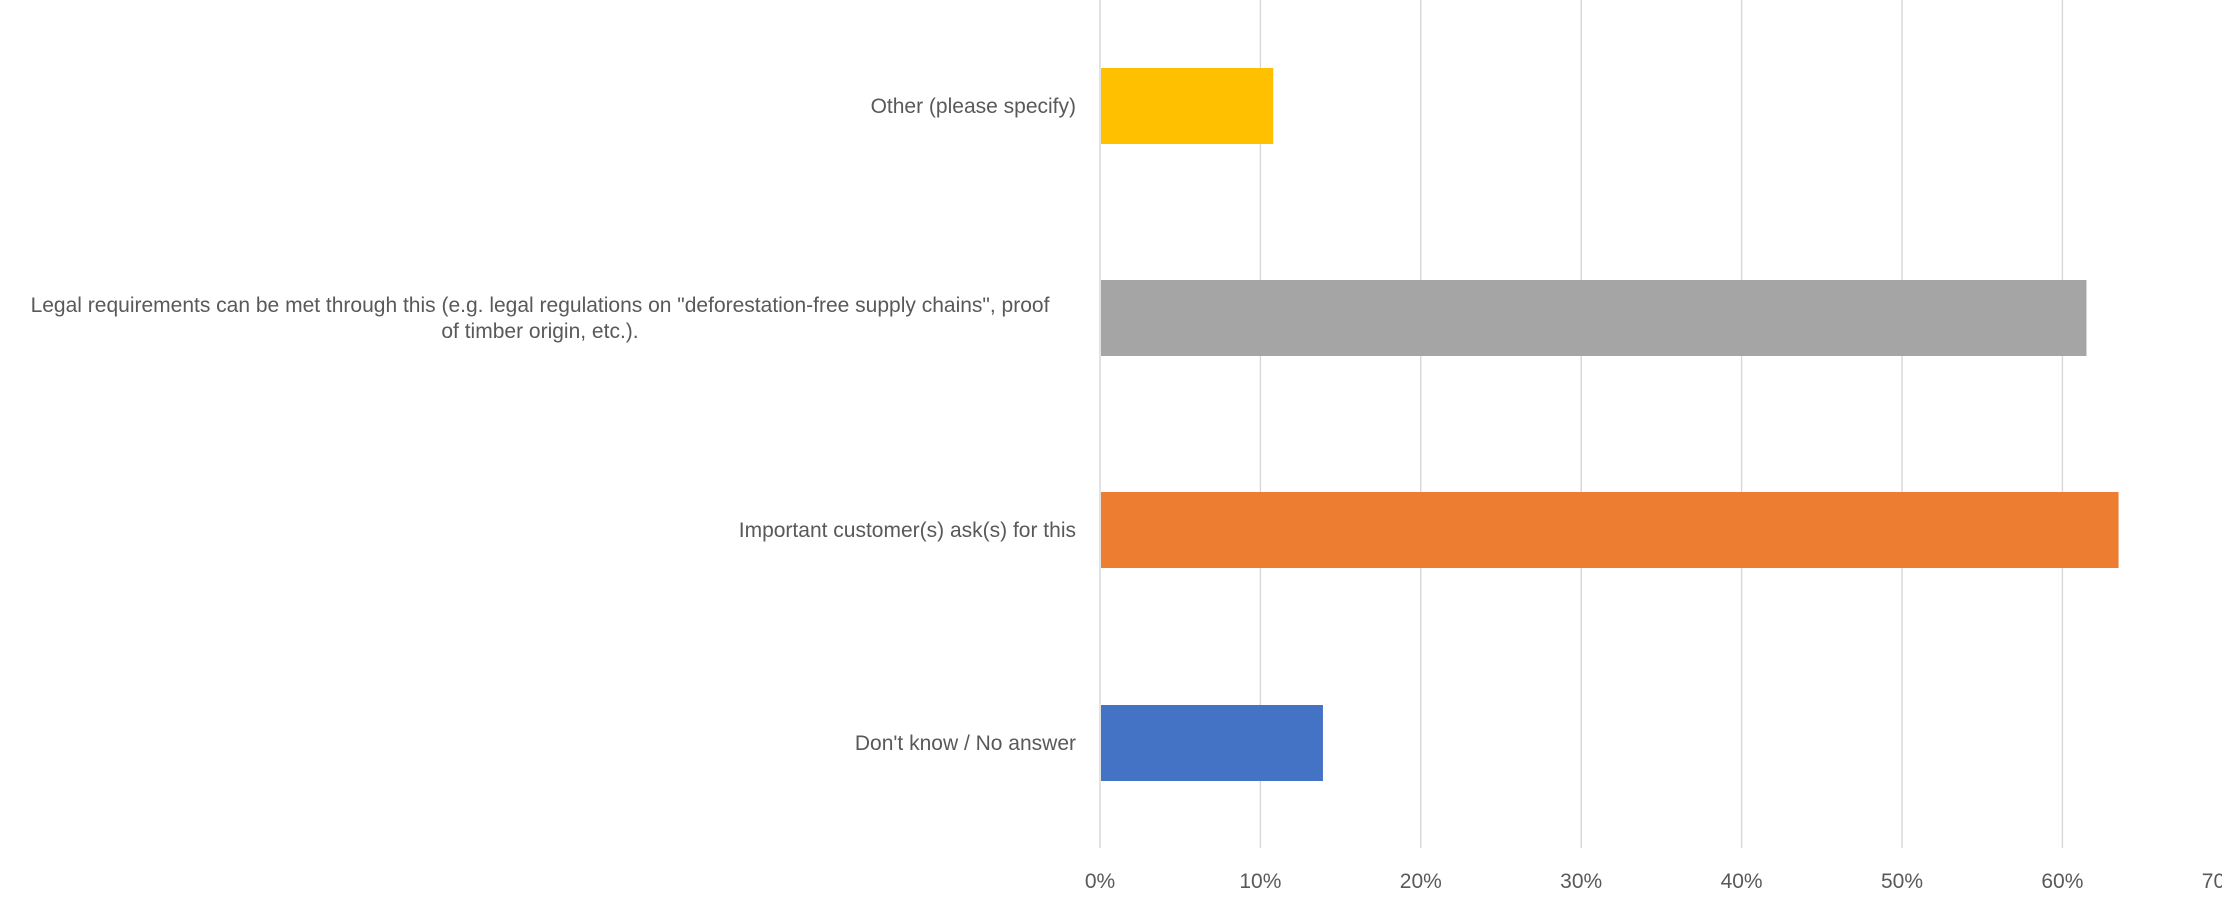 The height and width of the screenshot is (899, 2222). I want to click on x-tick-label: 50%, so click(1902, 881).